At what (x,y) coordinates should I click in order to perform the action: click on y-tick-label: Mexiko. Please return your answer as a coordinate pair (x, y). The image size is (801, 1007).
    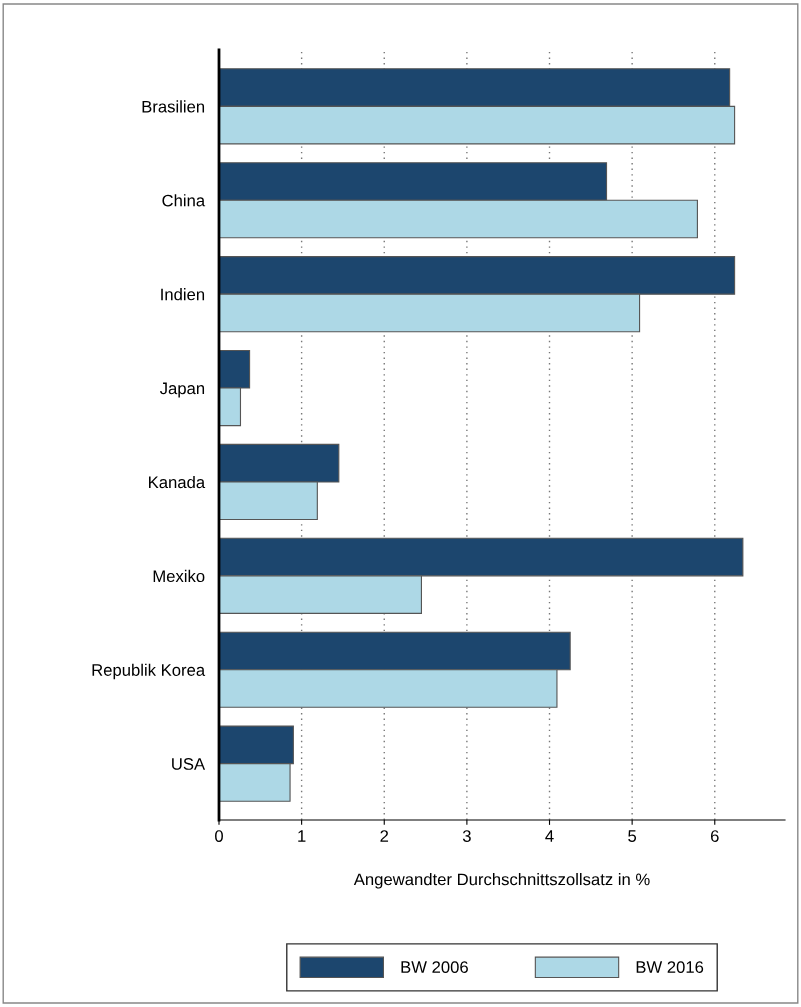
    Looking at the image, I should click on (179, 576).